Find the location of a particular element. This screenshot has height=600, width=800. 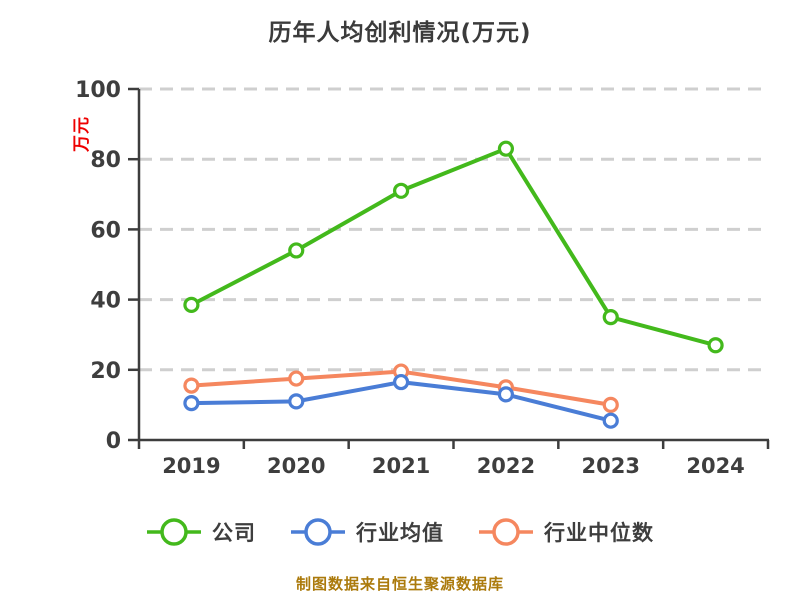

y-tick-label: 60 is located at coordinates (105, 230).